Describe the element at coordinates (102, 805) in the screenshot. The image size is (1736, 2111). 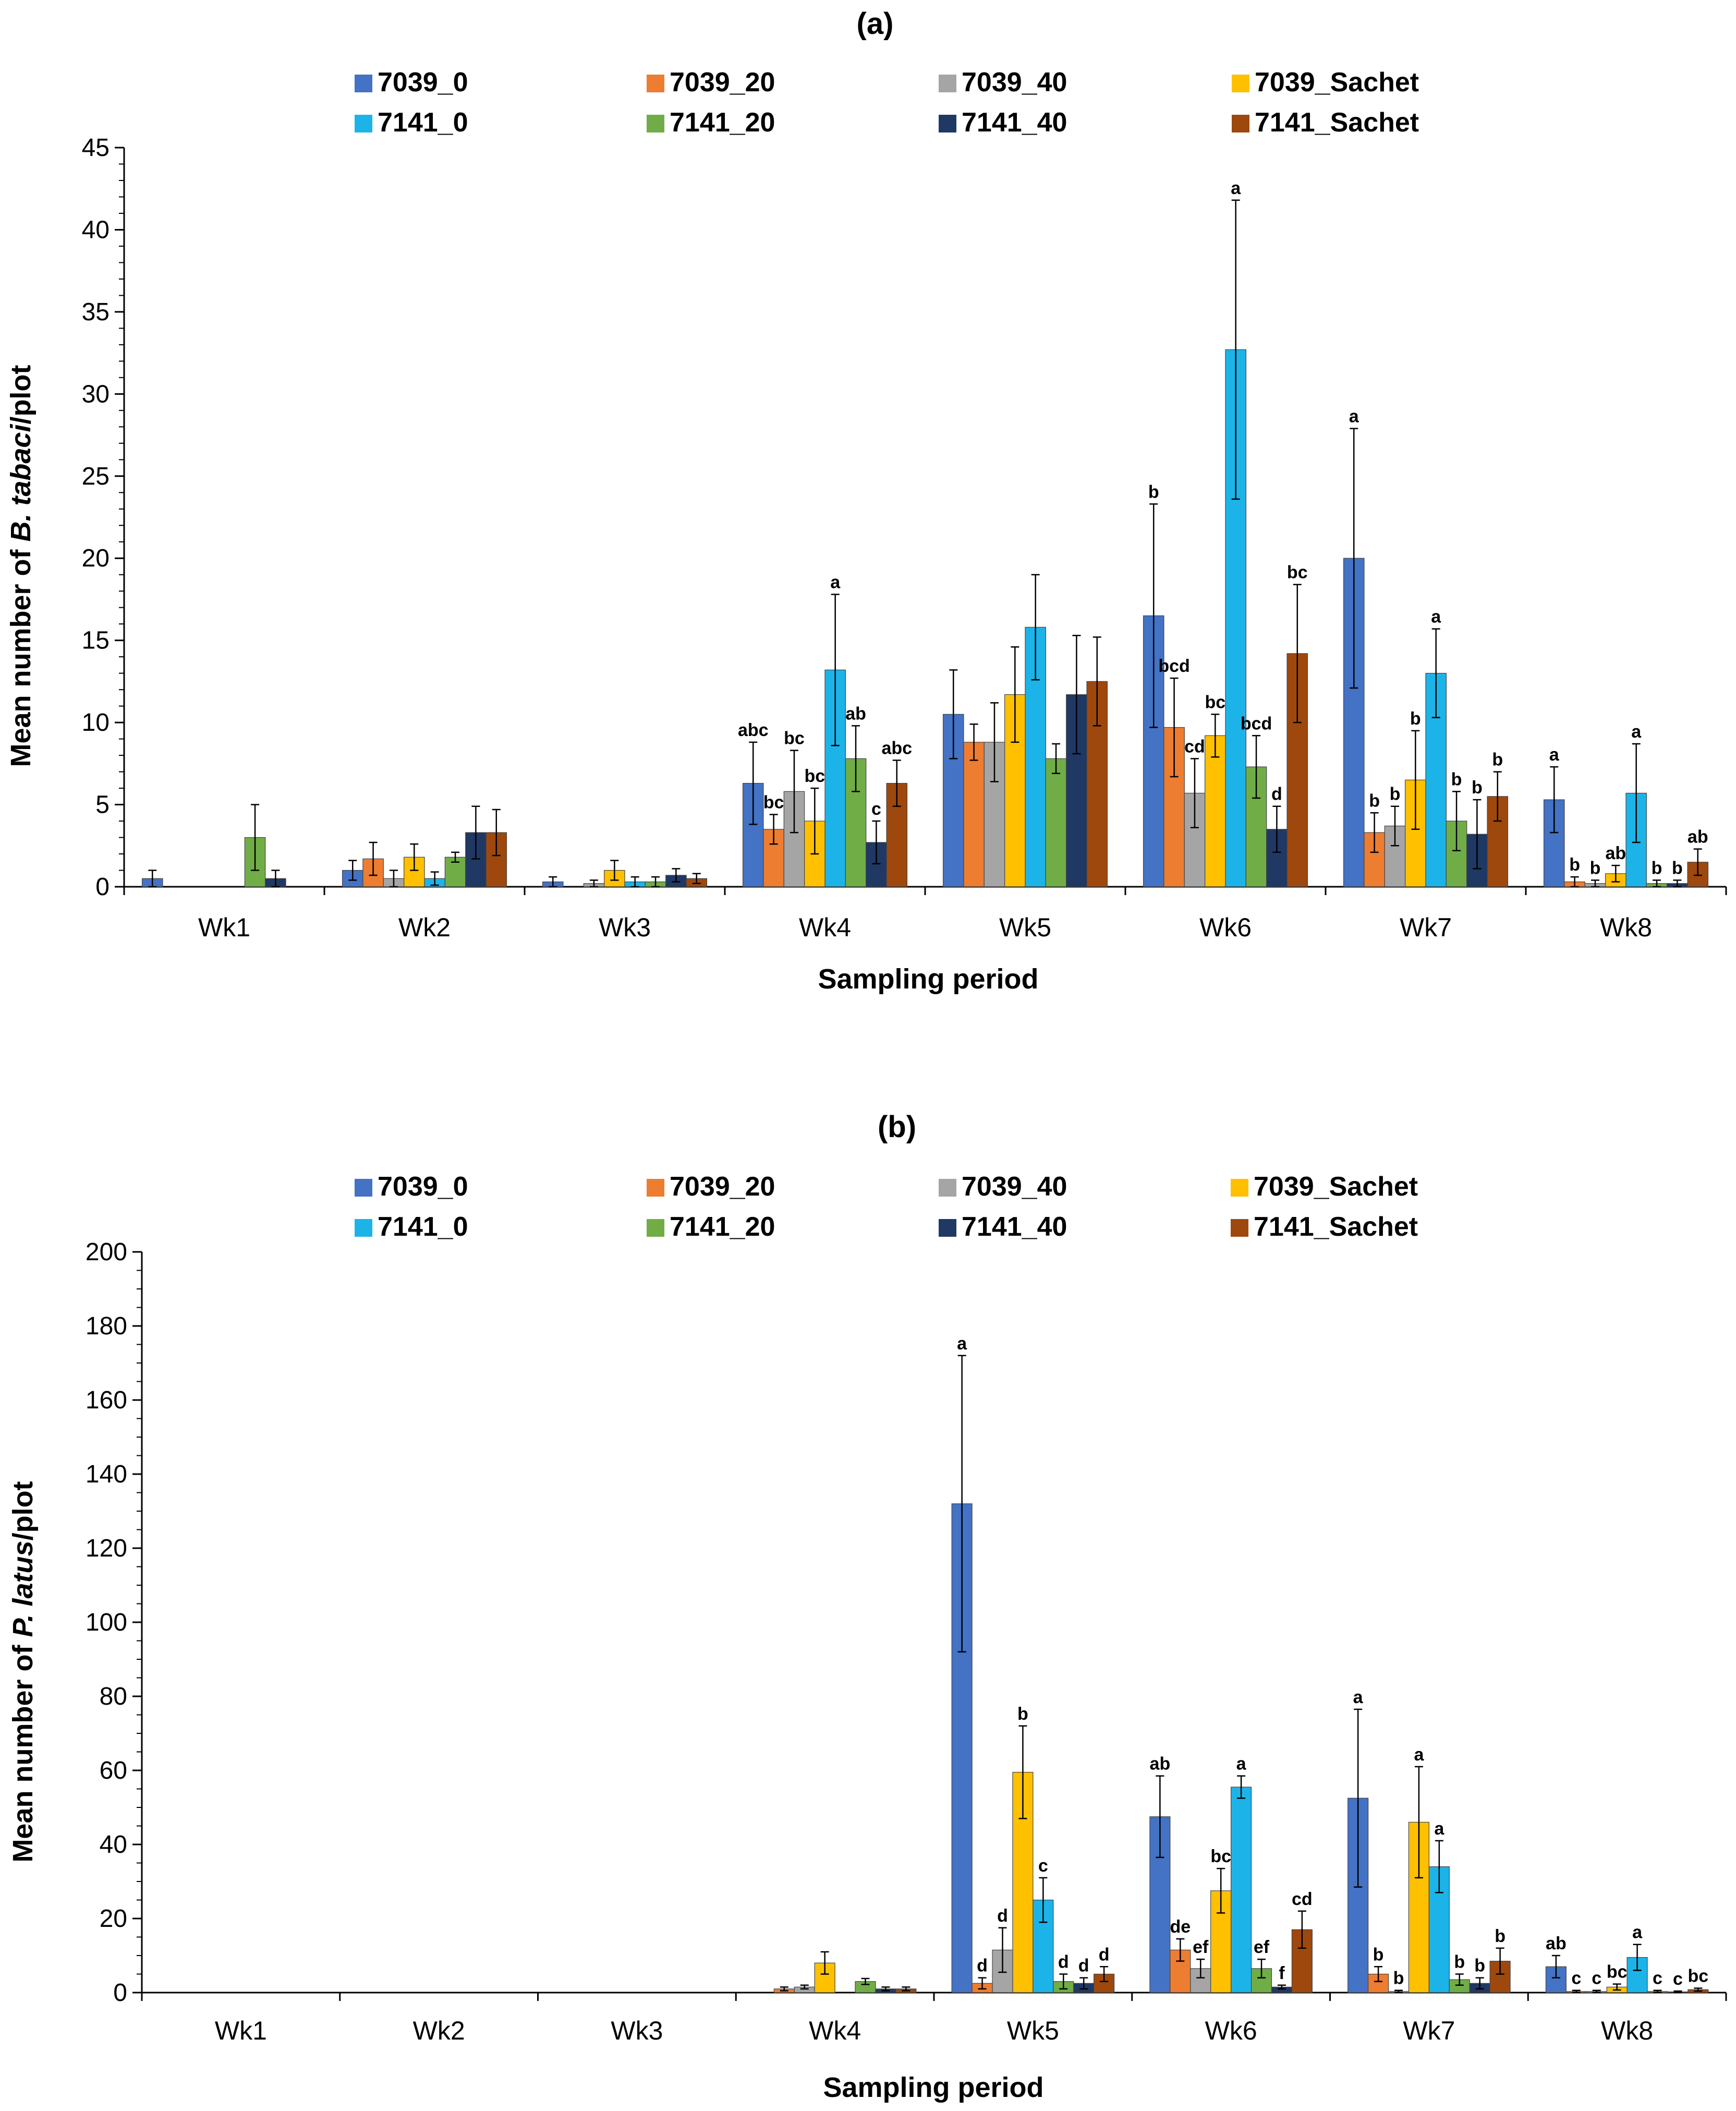
I see `y-tick-label: 5` at that location.